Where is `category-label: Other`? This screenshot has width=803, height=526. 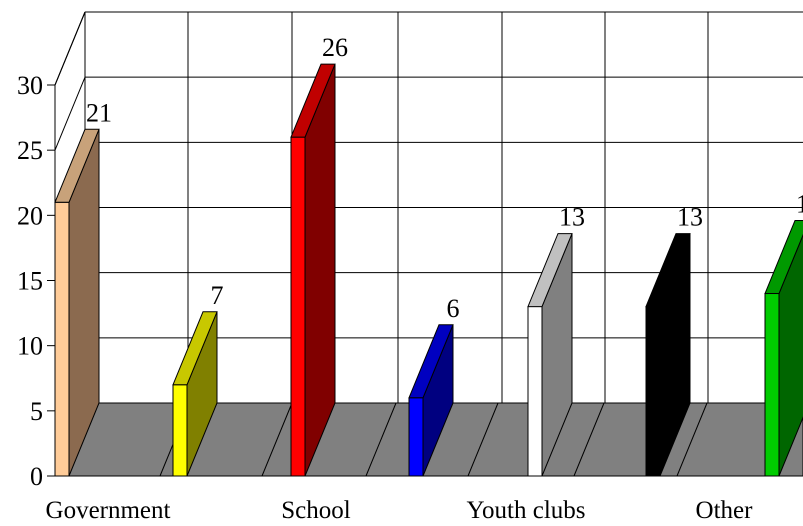 category-label: Other is located at coordinates (725, 510).